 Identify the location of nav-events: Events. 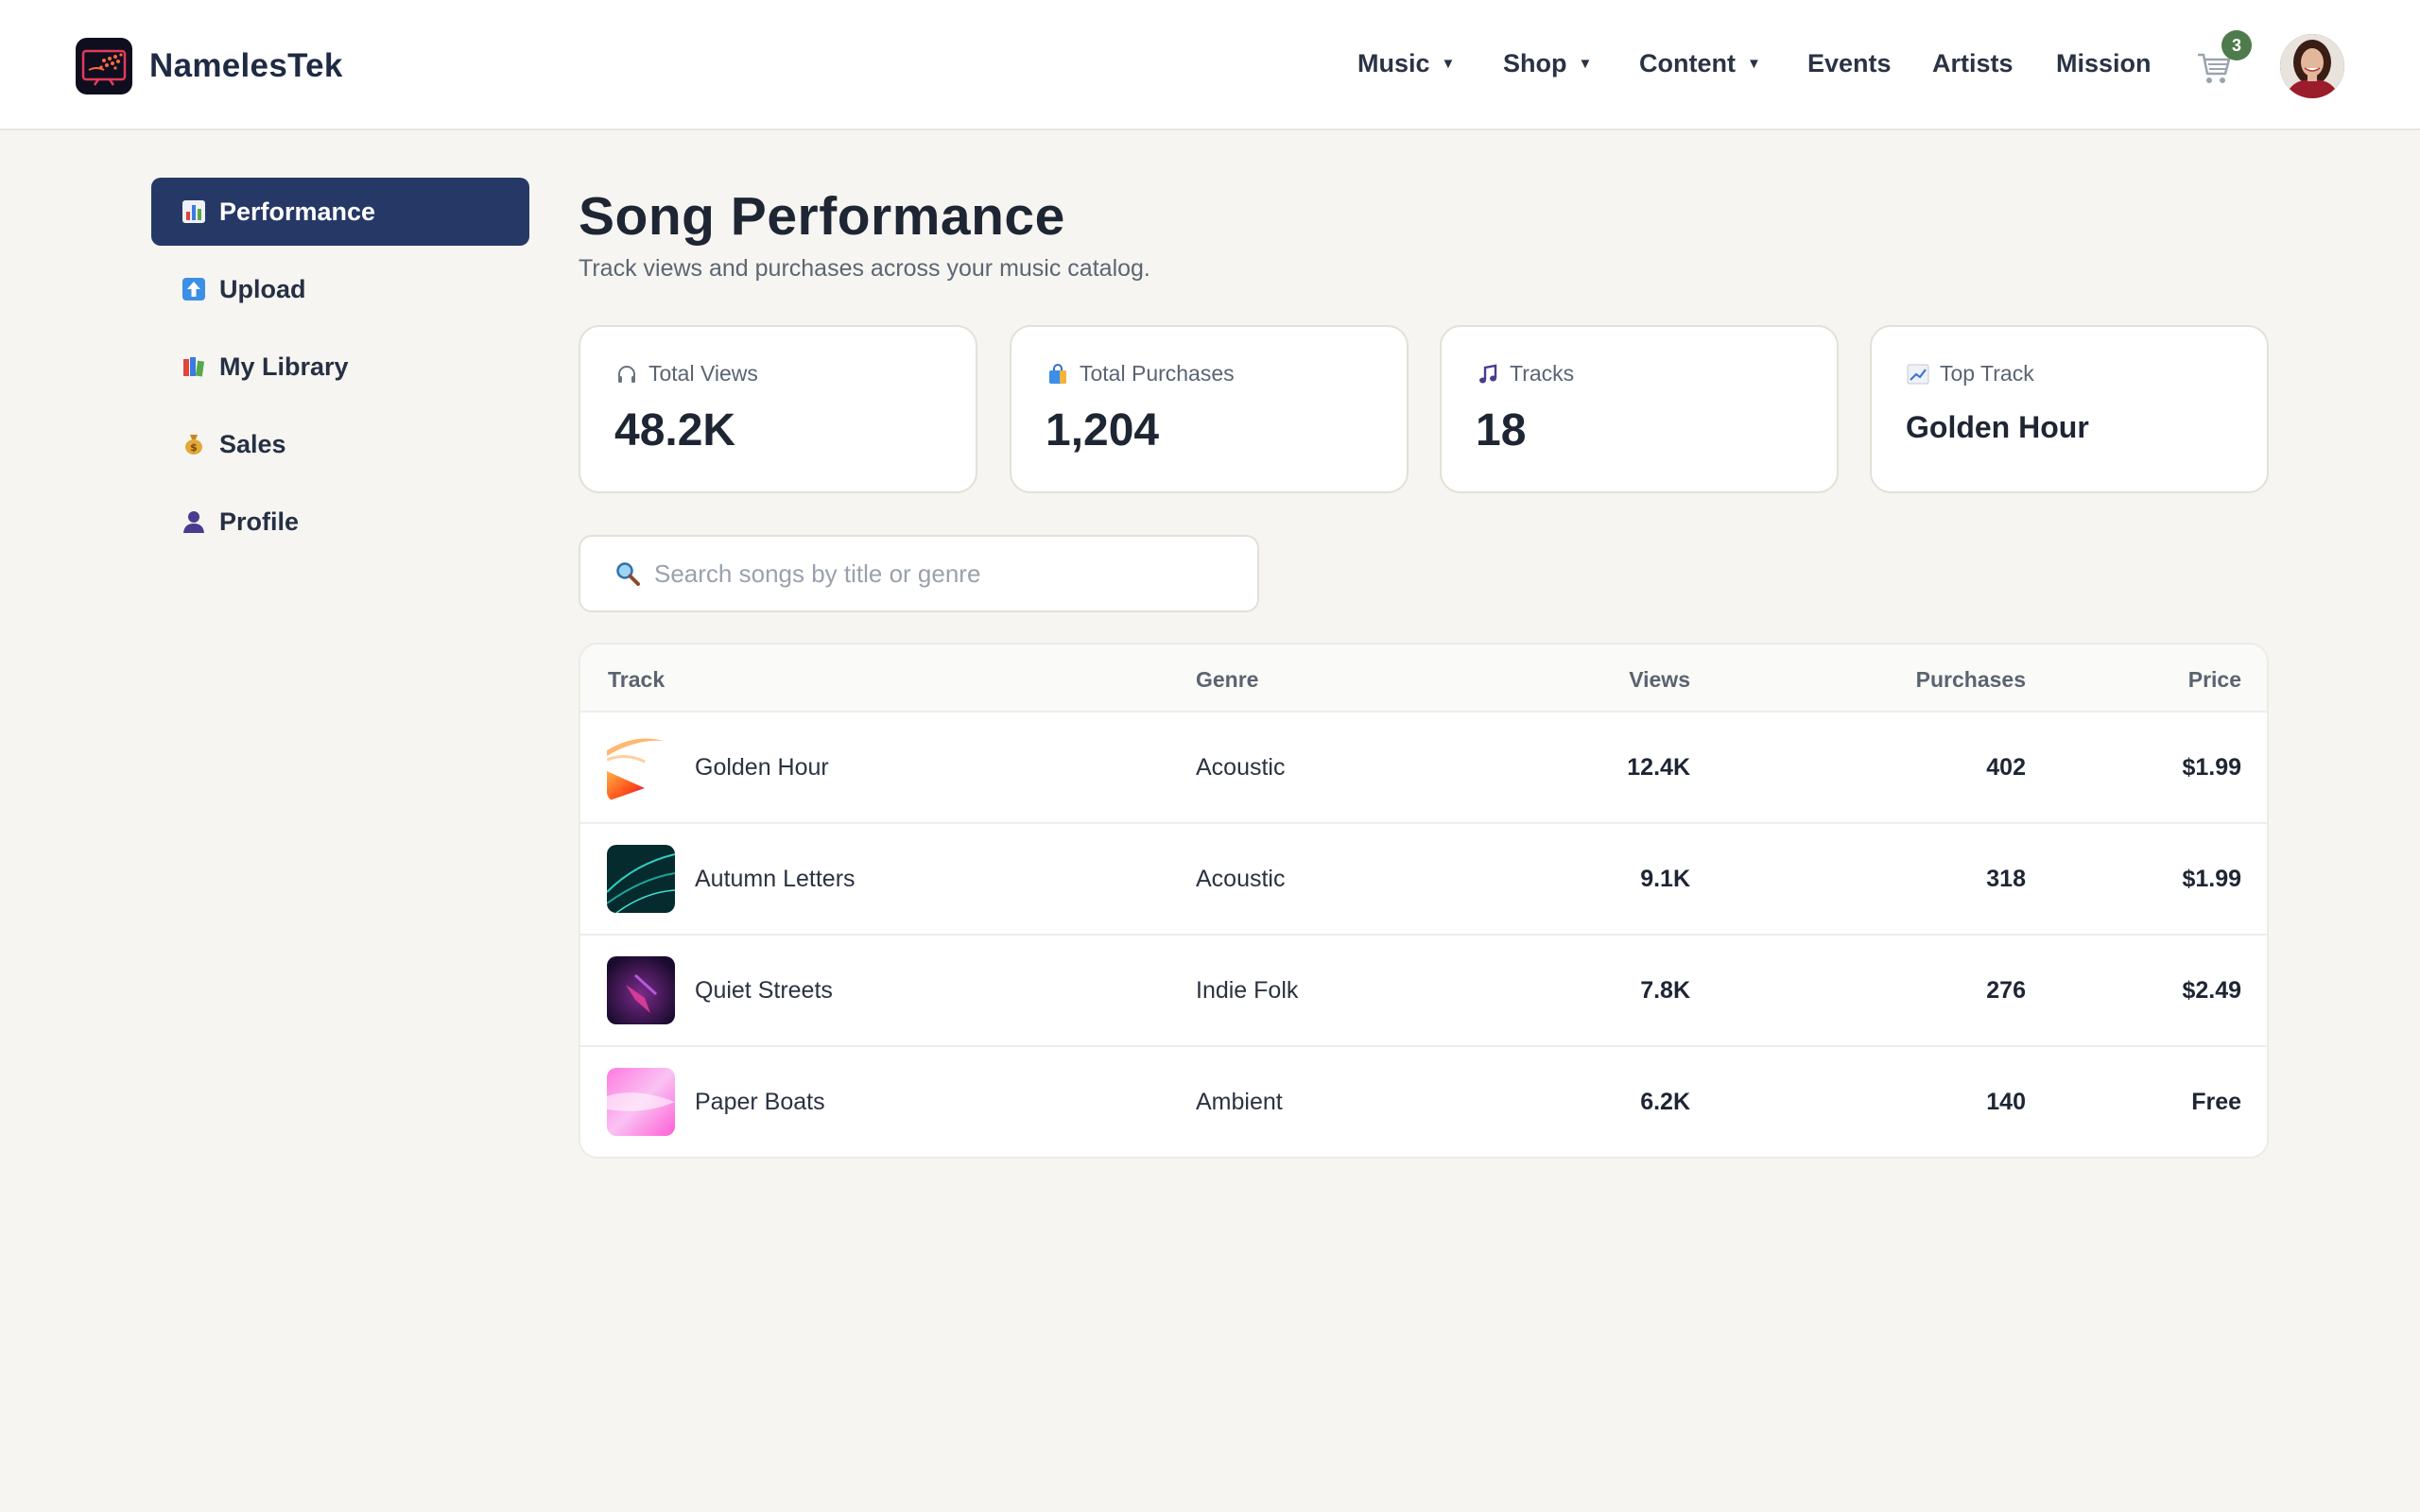
(1850, 63).